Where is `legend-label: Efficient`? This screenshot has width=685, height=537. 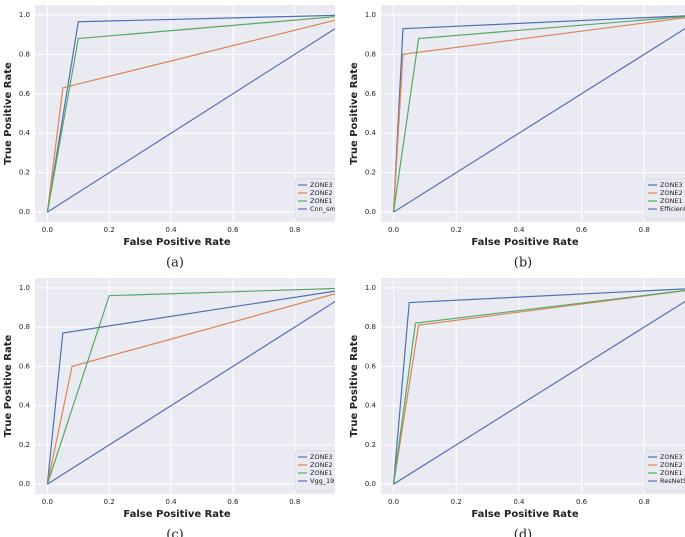
legend-label: Efficient is located at coordinates (672, 209).